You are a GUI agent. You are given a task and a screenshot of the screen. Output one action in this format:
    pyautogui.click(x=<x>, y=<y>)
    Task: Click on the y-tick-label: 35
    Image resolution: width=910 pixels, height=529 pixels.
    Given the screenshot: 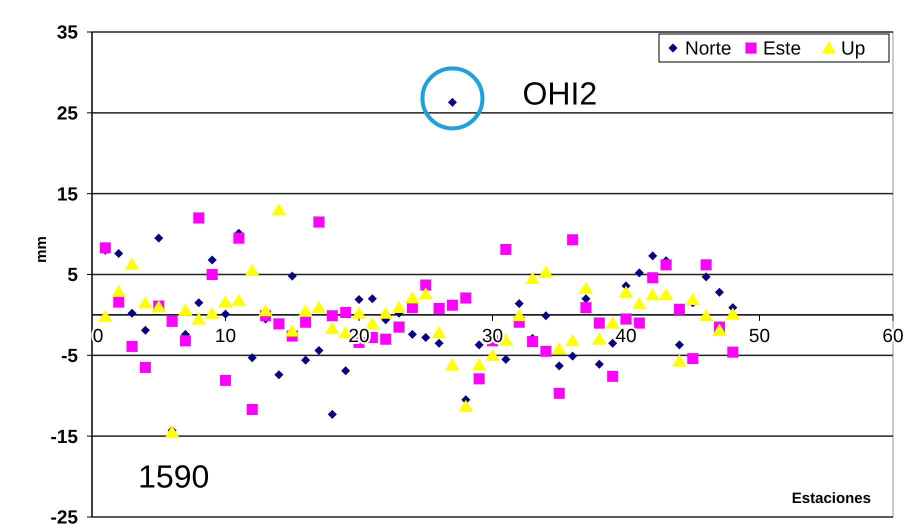 What is the action you would take?
    pyautogui.click(x=67, y=33)
    